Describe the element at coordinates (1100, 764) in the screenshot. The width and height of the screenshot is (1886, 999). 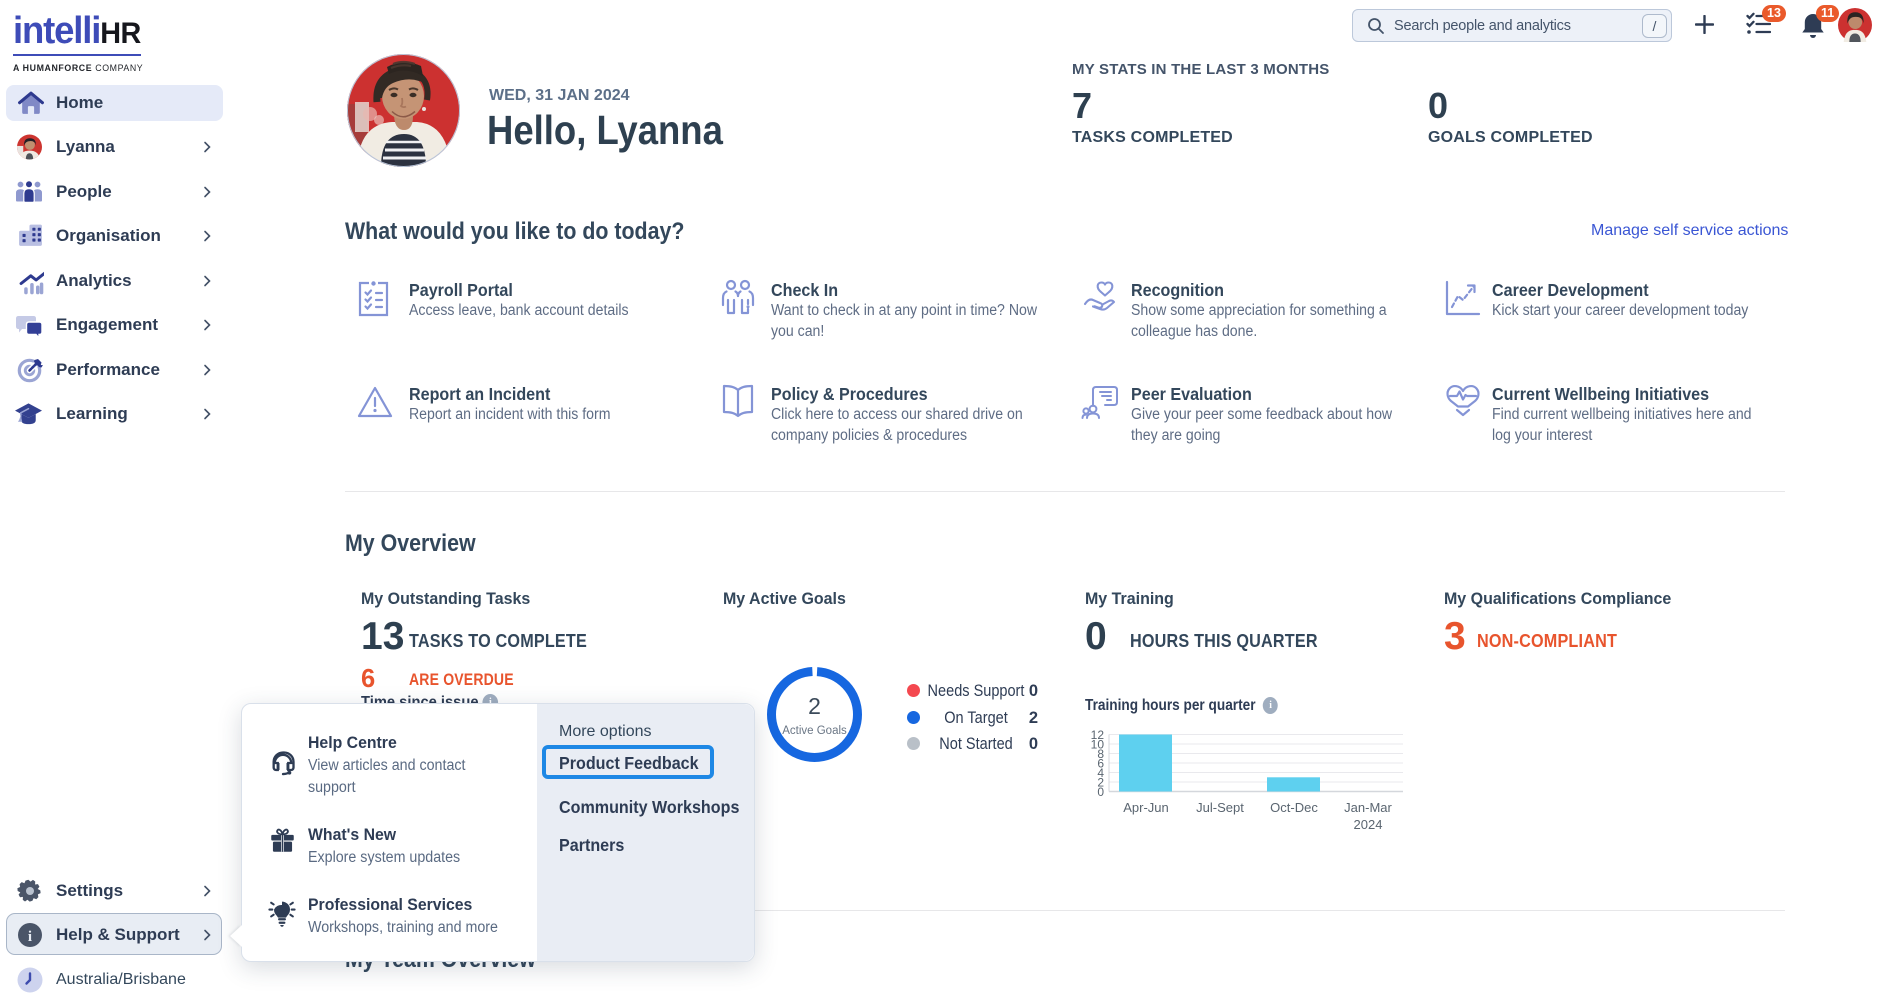
I see `svg-text: 6` at that location.